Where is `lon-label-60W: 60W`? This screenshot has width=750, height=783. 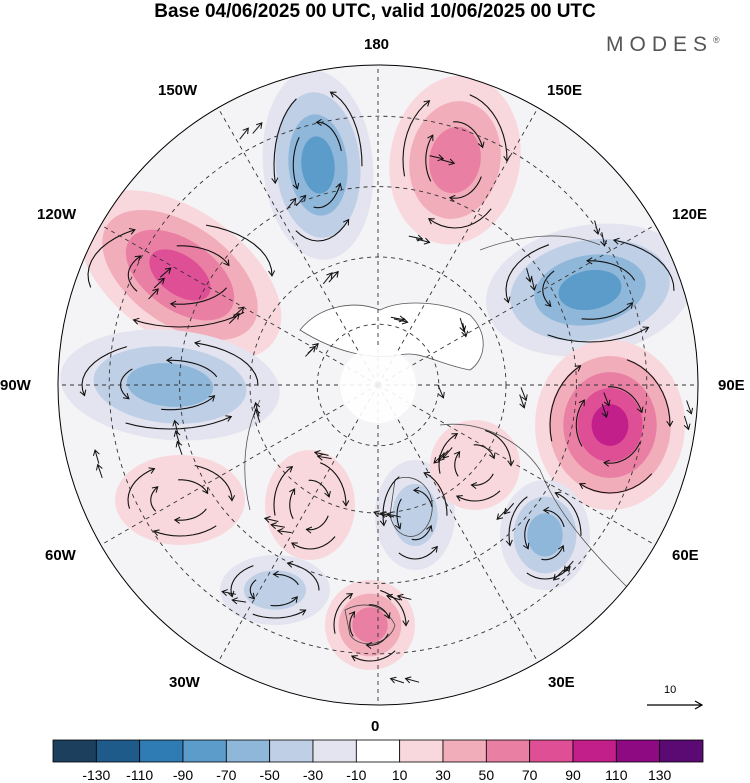 lon-label-60W: 60W is located at coordinates (60, 555).